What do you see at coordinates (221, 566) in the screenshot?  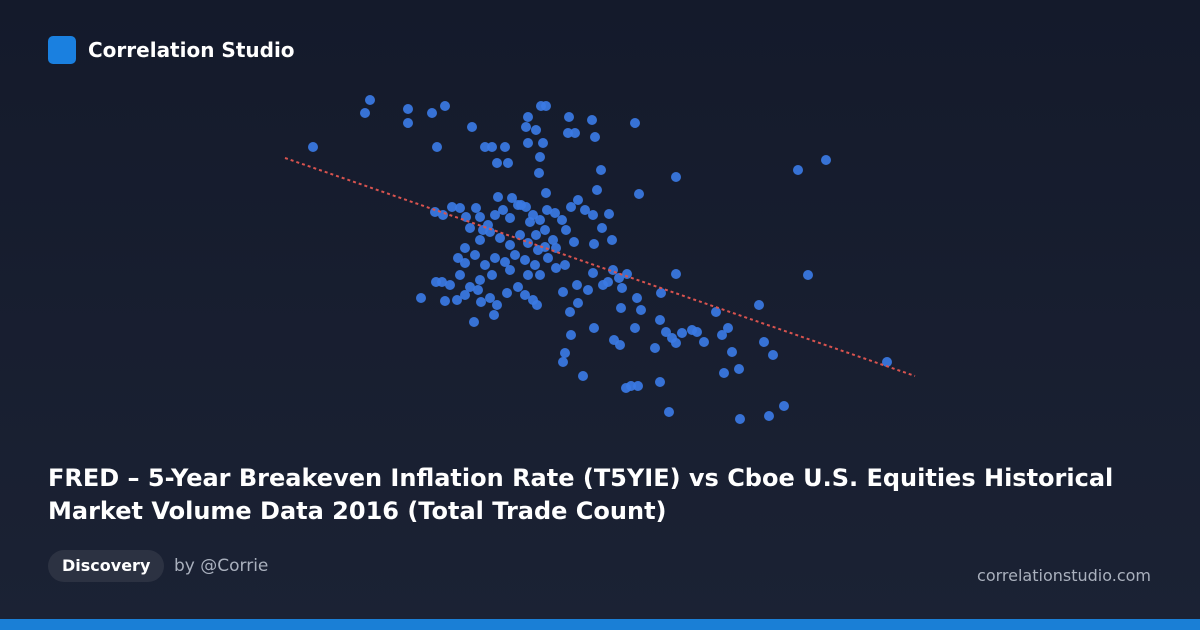 I see `author: by @Corrie` at bounding box center [221, 566].